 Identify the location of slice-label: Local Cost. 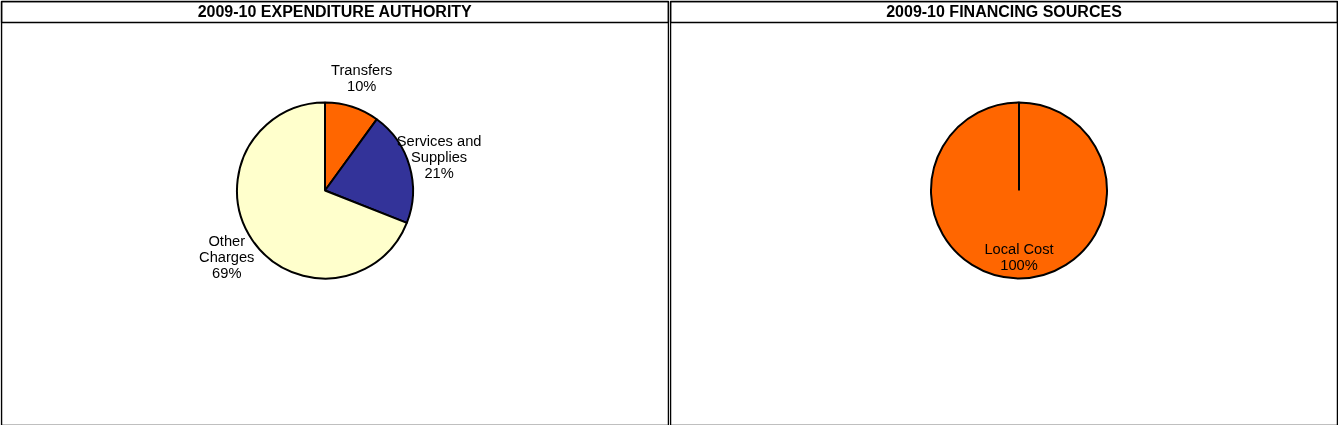
(1019, 248).